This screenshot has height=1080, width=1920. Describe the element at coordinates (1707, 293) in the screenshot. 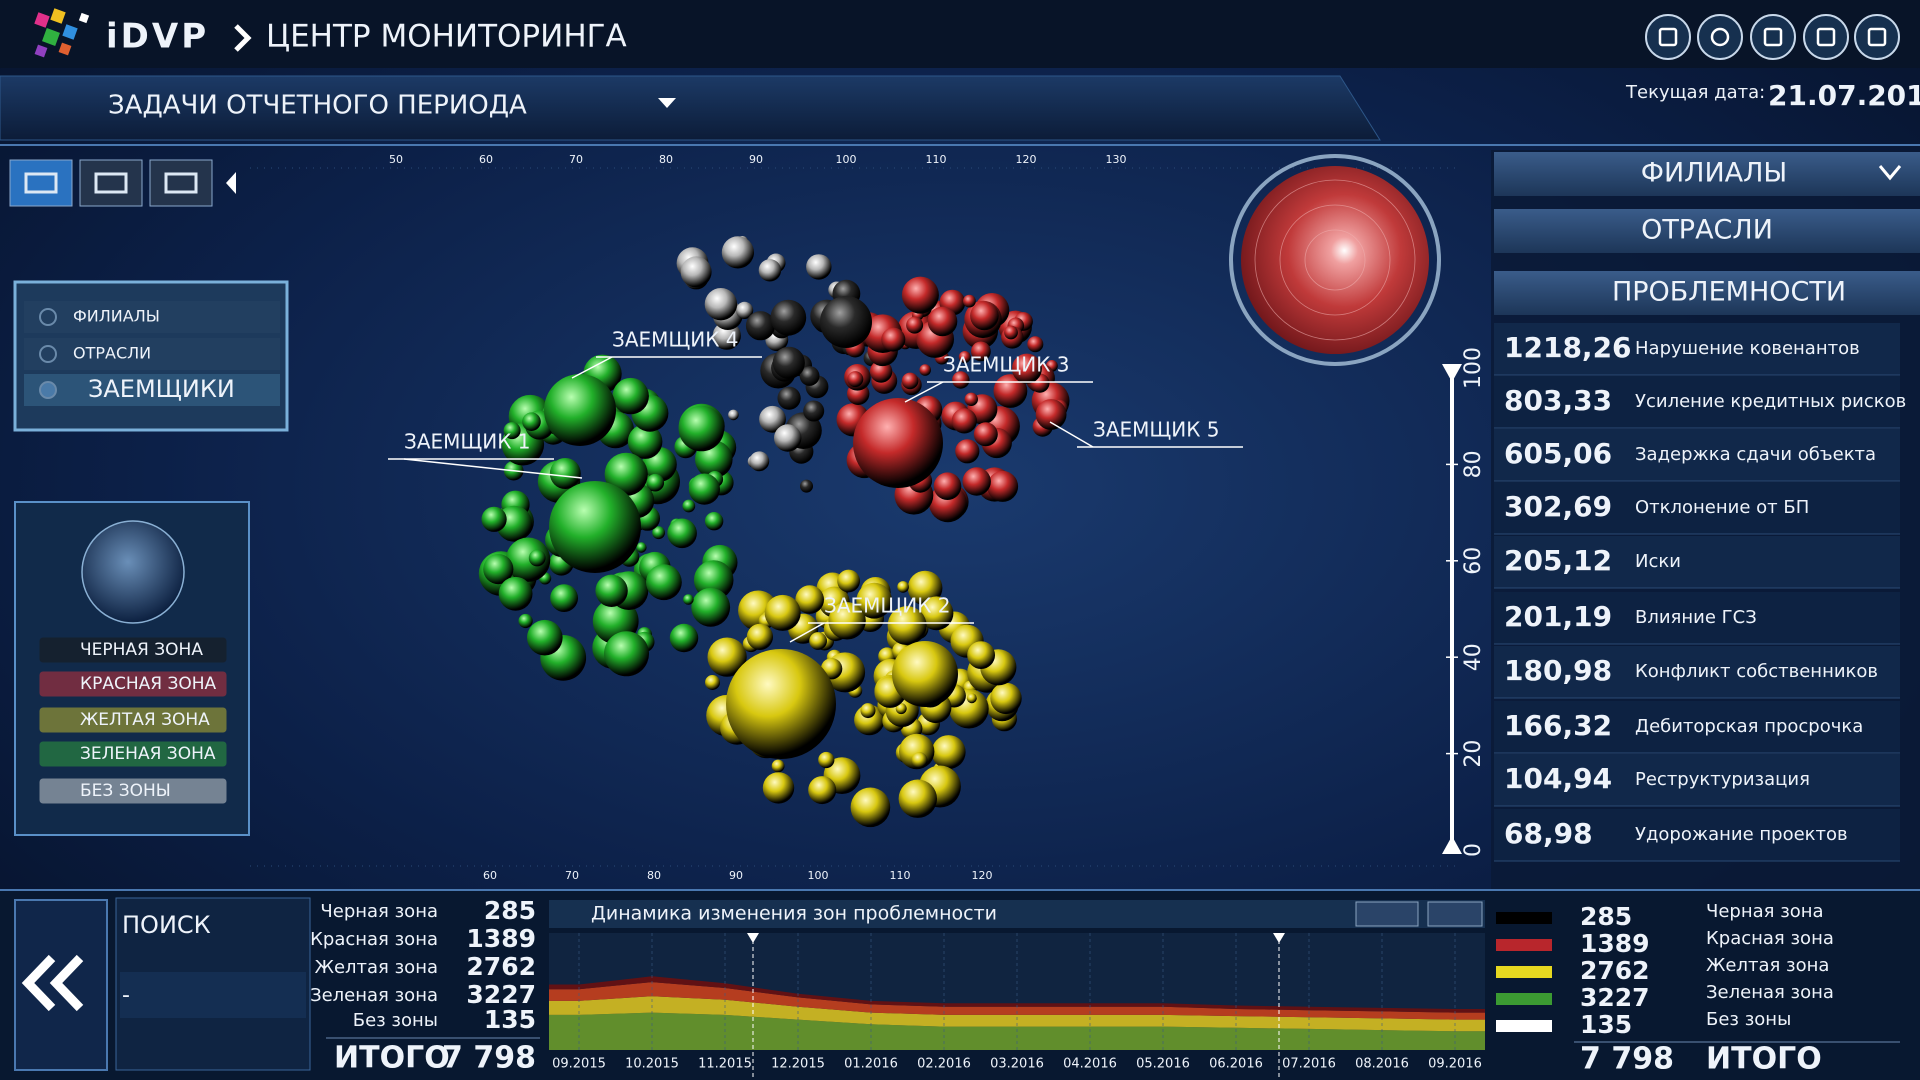

I see `category-tab` at that location.